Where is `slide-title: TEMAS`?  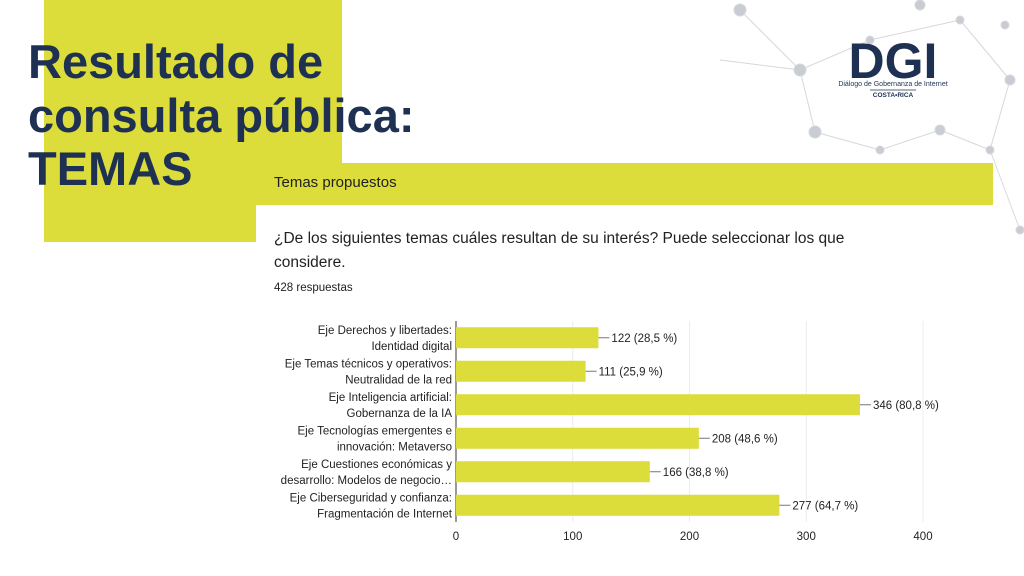 slide-title: TEMAS is located at coordinates (110, 168).